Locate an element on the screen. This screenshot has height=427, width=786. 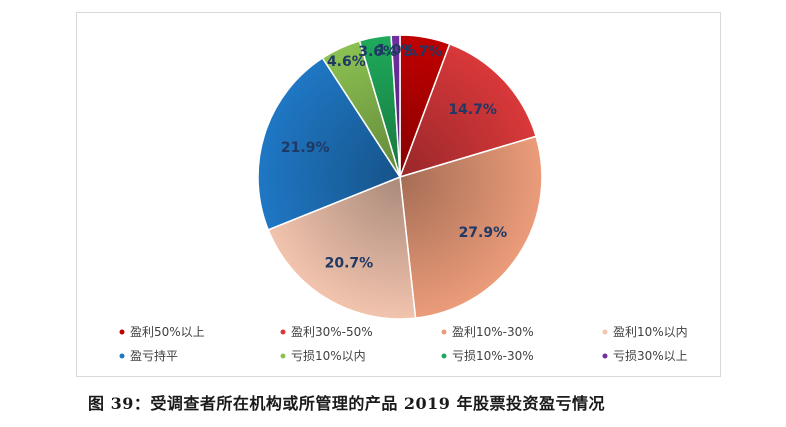
slice-label: 1.0% is located at coordinates (396, 50).